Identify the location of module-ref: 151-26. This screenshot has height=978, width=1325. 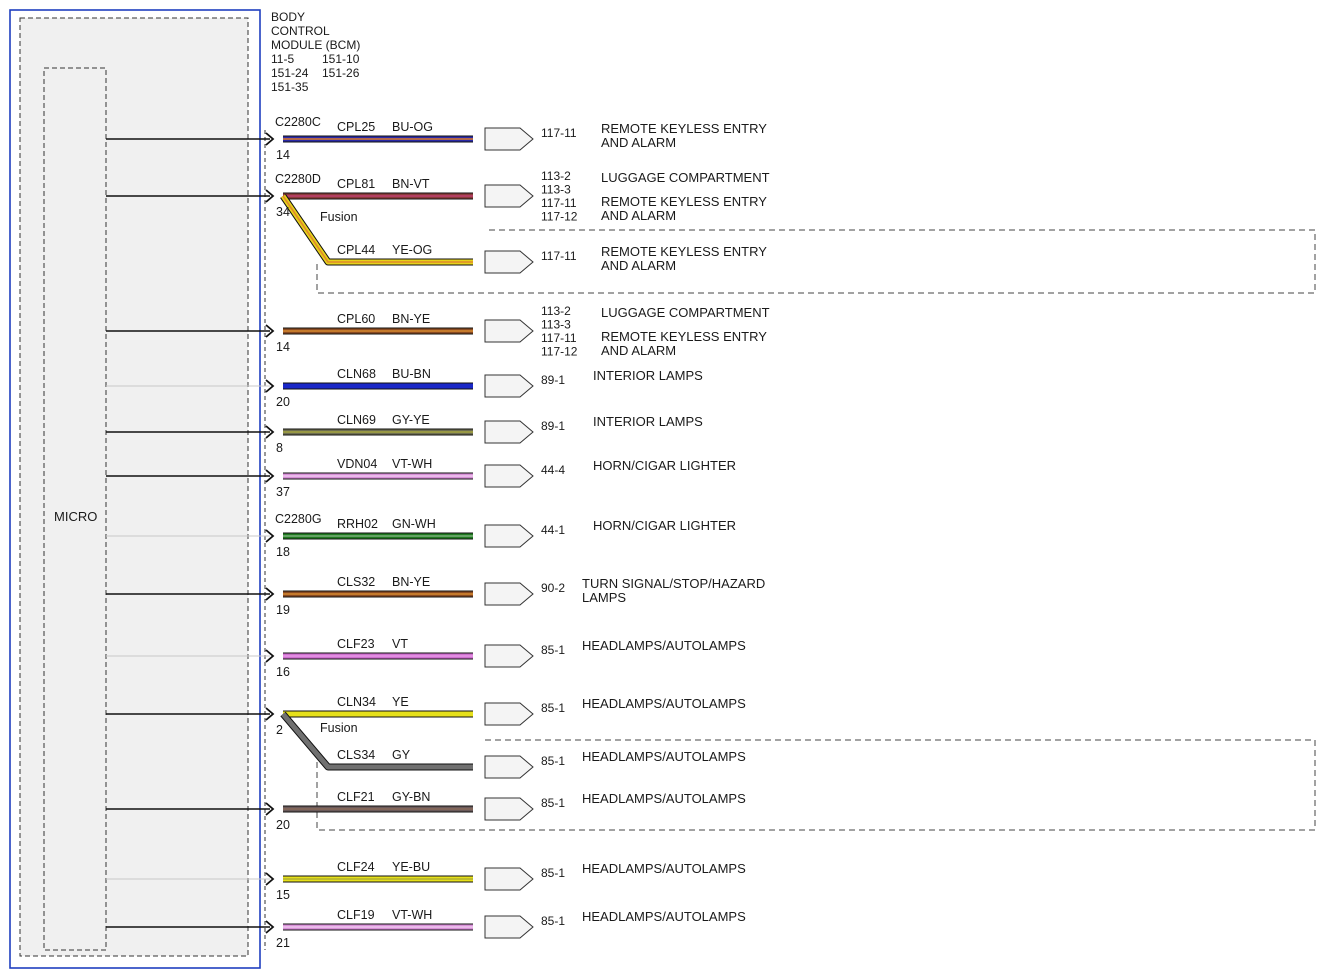
(341, 73).